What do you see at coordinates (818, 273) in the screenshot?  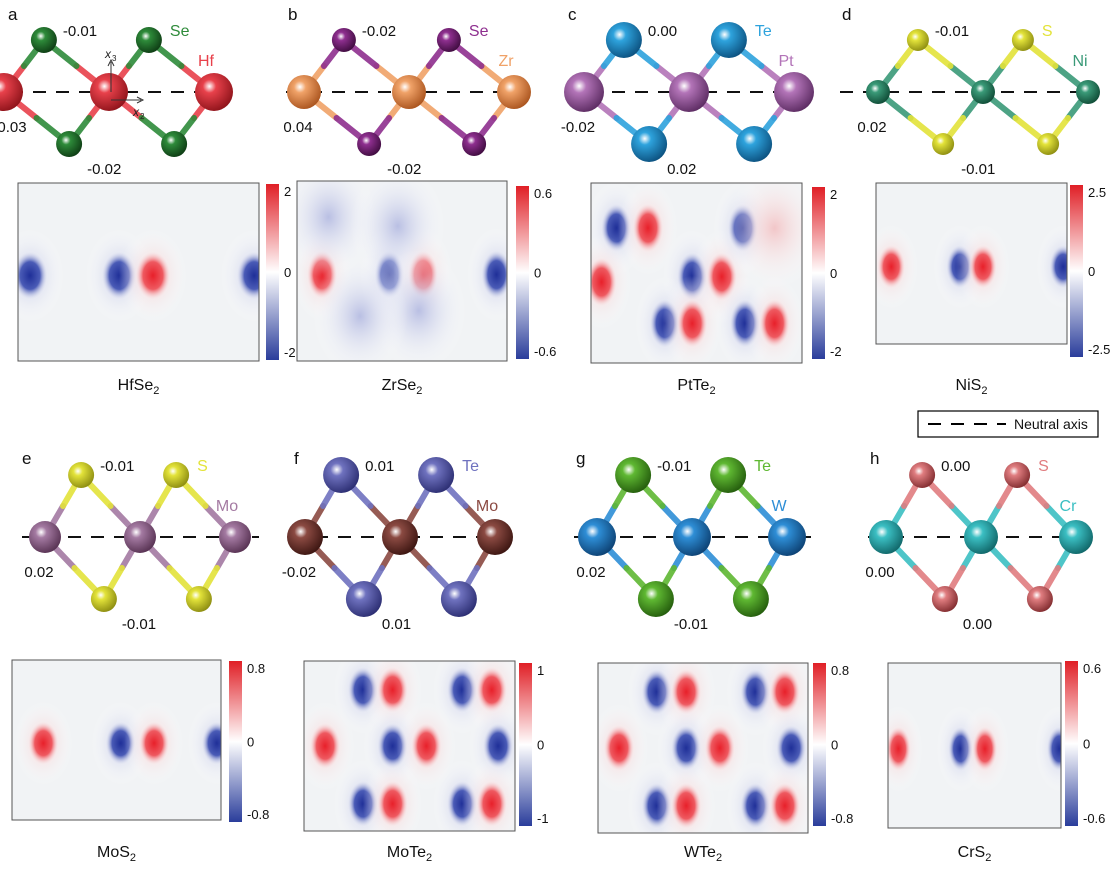 I see `colorbar-gradient` at bounding box center [818, 273].